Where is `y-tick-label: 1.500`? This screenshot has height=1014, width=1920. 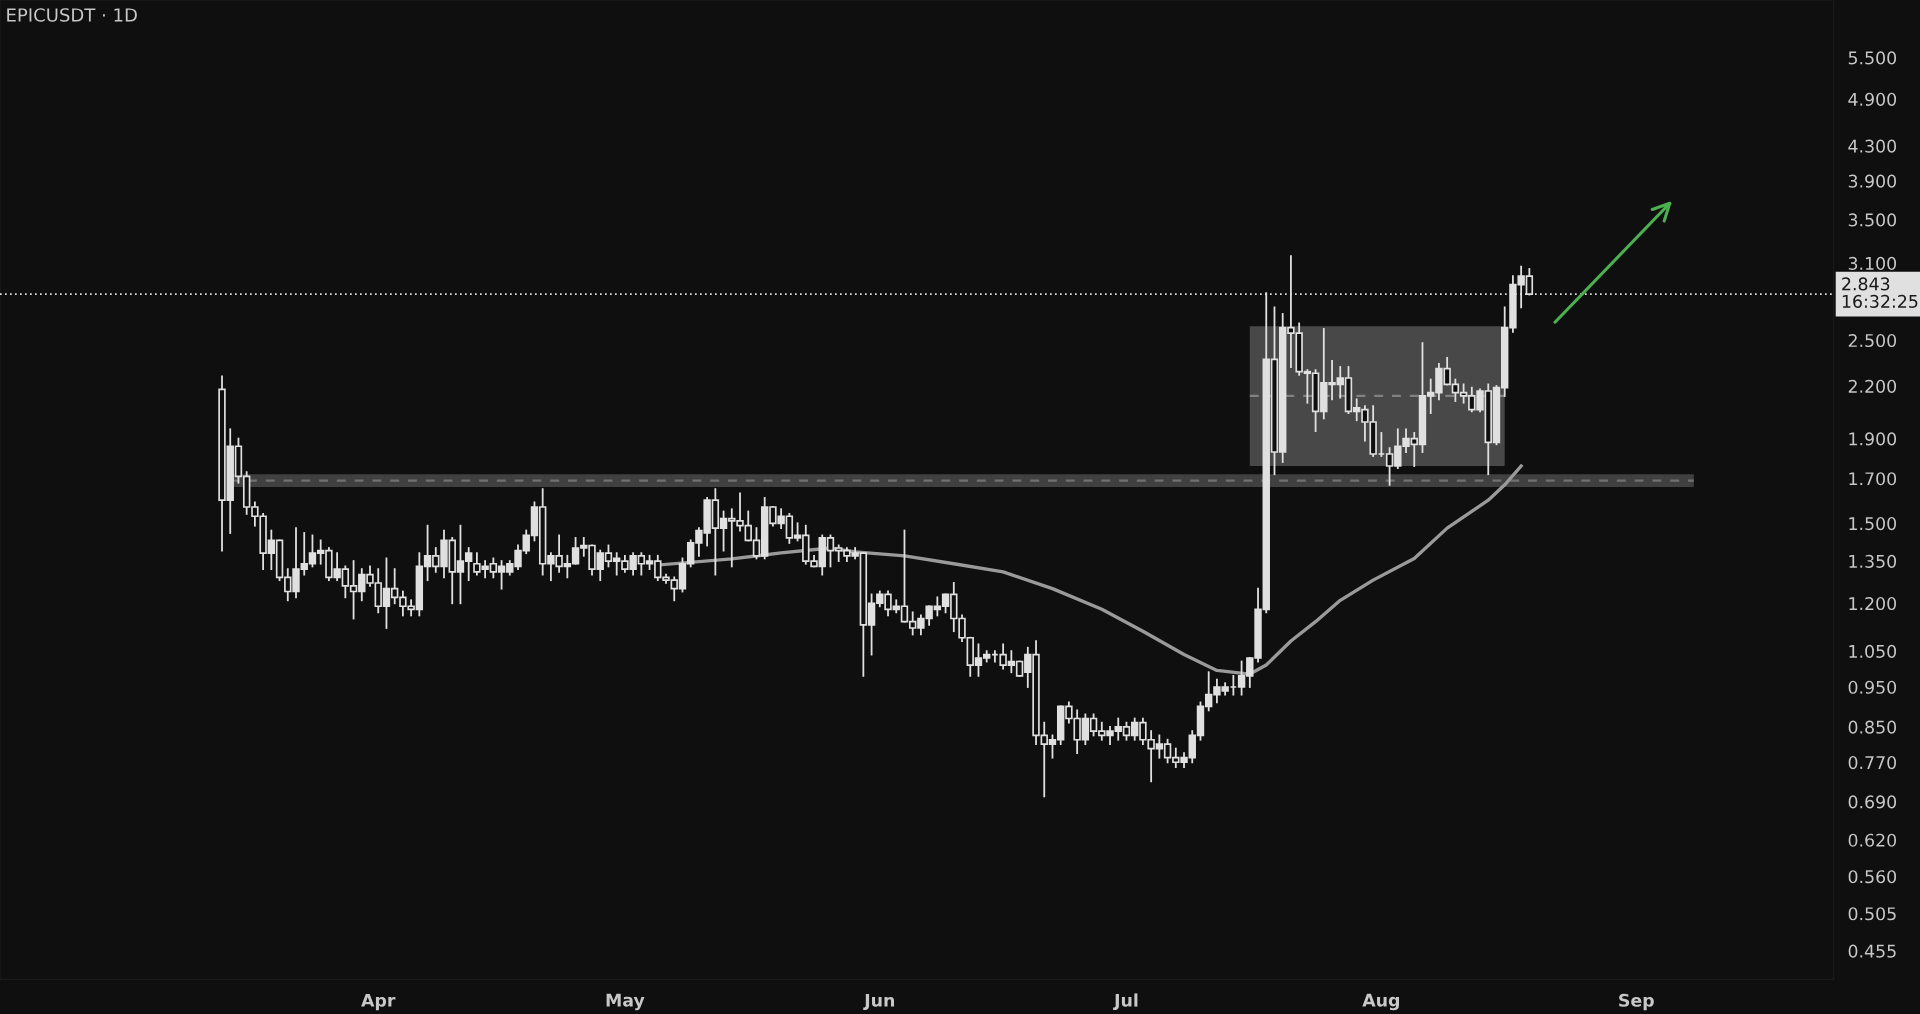 y-tick-label: 1.500 is located at coordinates (1873, 524).